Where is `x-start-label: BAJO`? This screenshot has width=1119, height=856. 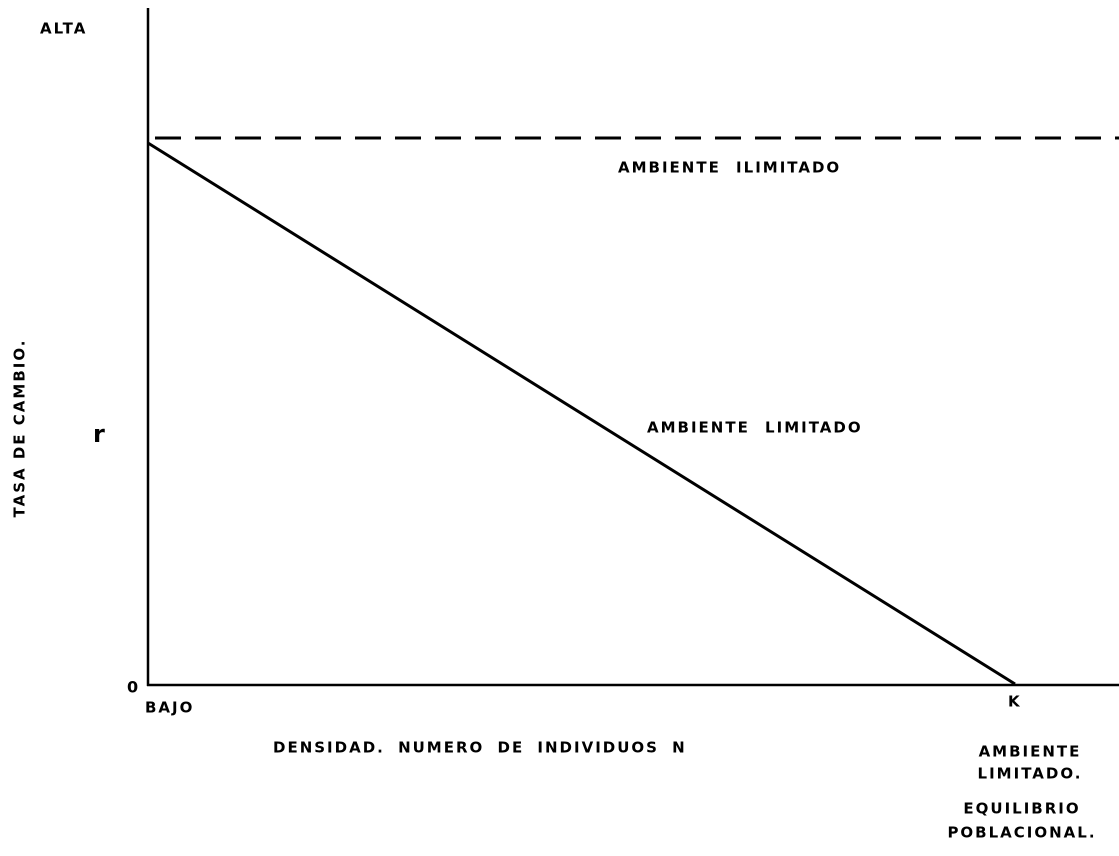 x-start-label: BAJO is located at coordinates (169, 708).